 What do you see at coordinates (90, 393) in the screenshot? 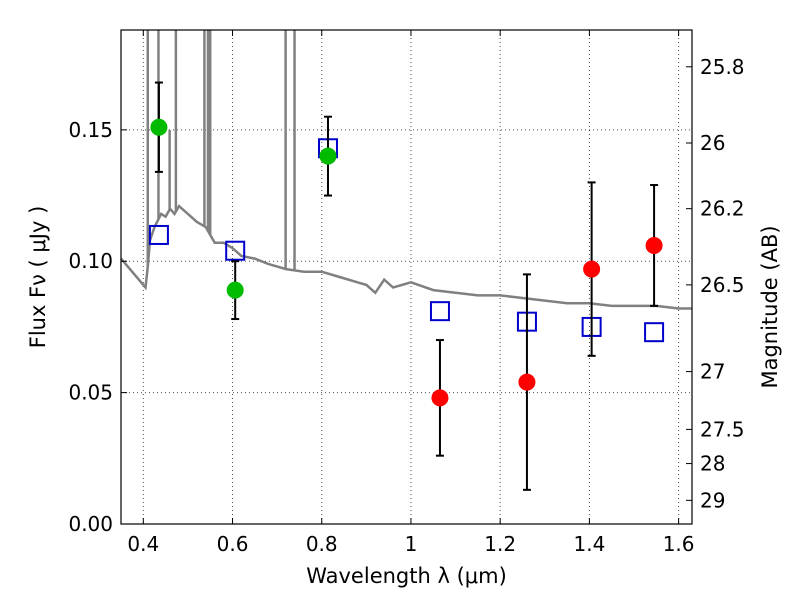
I see `y-tick-label: 0.05` at bounding box center [90, 393].